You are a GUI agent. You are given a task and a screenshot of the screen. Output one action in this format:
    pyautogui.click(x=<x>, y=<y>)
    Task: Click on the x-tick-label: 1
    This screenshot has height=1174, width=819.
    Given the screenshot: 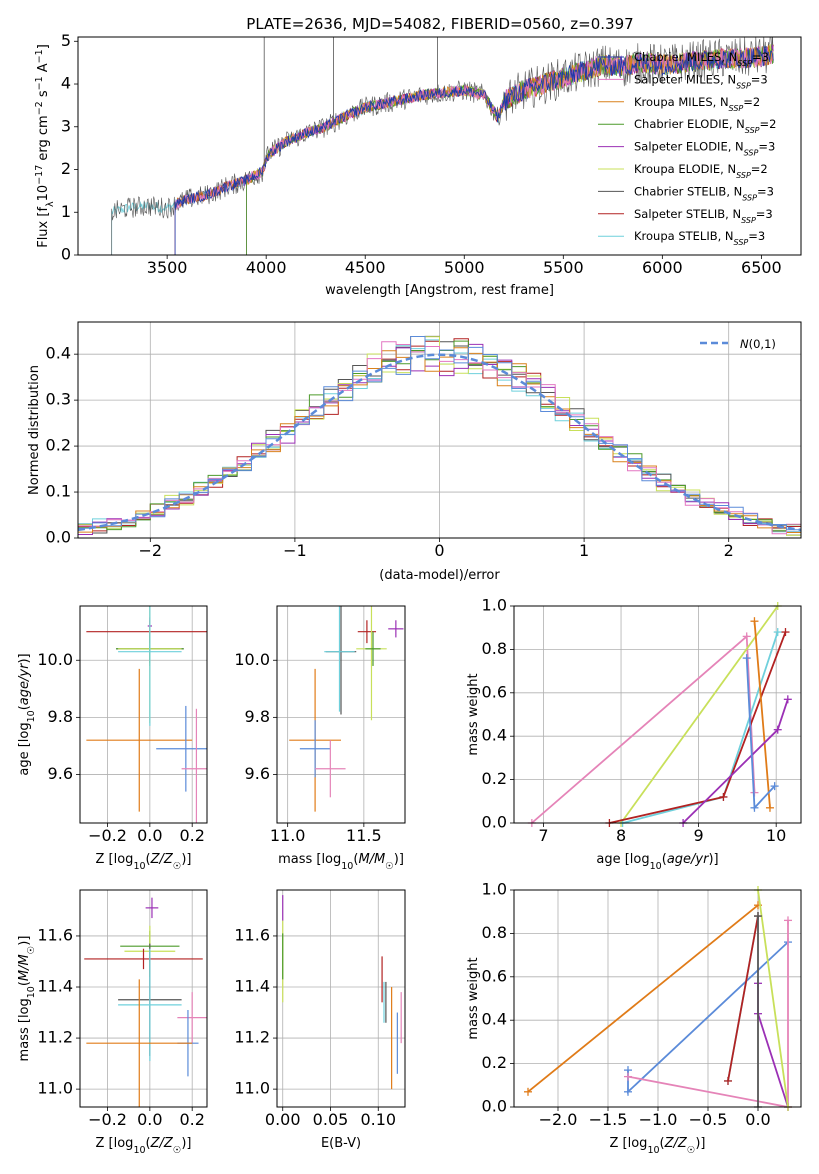 What is the action you would take?
    pyautogui.click(x=584, y=550)
    